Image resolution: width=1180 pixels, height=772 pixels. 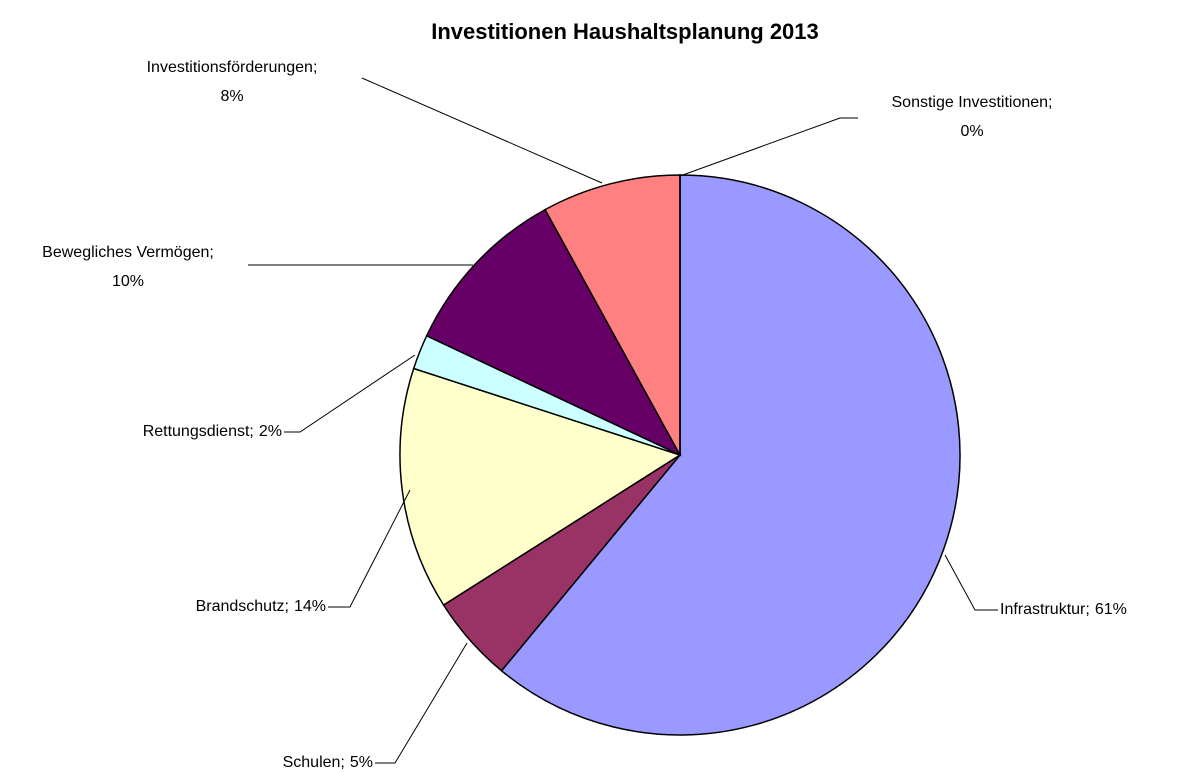 I want to click on slice-label: Bewegliches Vermögen; 10%, so click(x=128, y=267).